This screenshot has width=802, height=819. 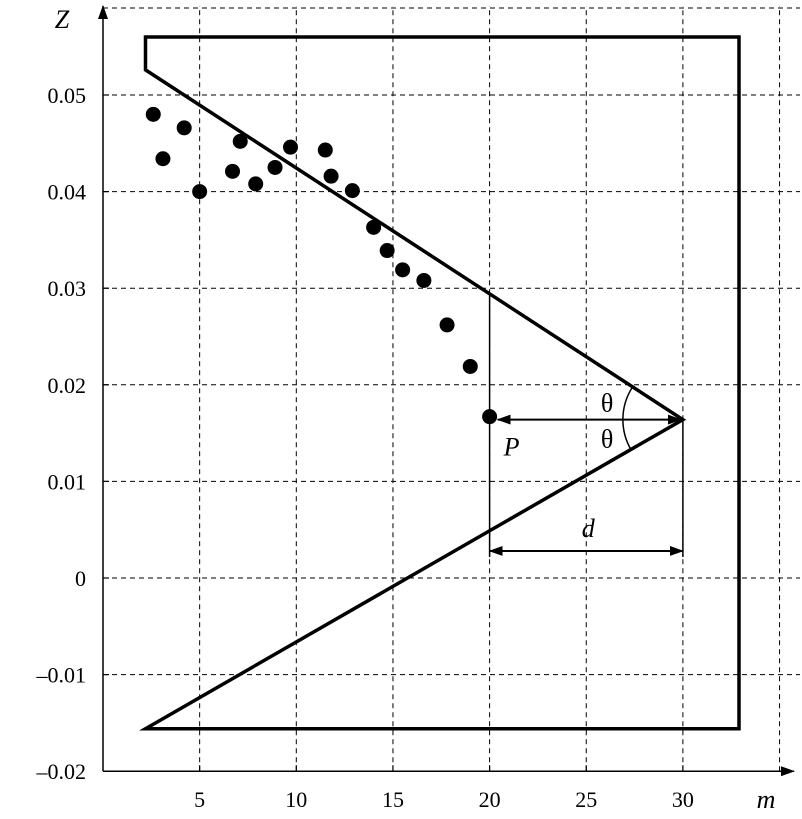 I want to click on x-tick-label: 10, so click(x=296, y=799).